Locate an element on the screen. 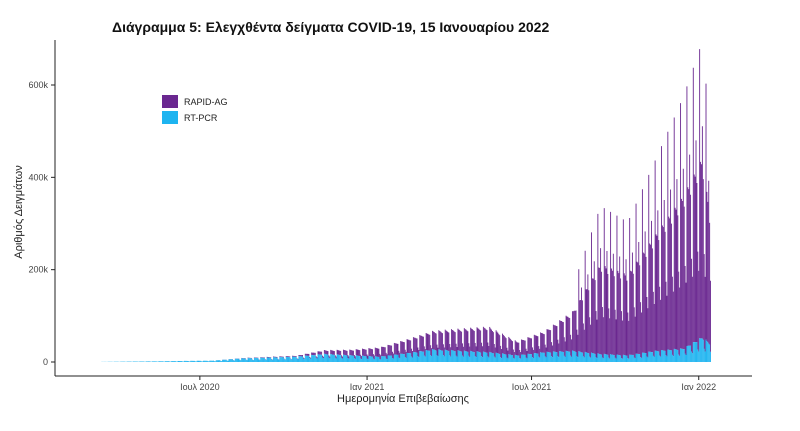  legend-swatch-rt-pcr is located at coordinates (170, 117).